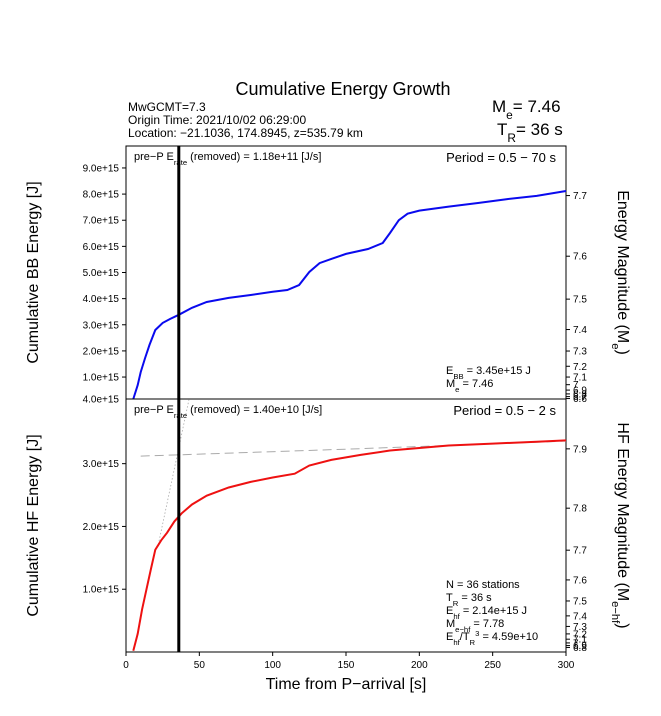 This screenshot has height=716, width=661. What do you see at coordinates (622, 266) in the screenshot?
I see `text-segment: Energy Magnitude (M` at bounding box center [622, 266].